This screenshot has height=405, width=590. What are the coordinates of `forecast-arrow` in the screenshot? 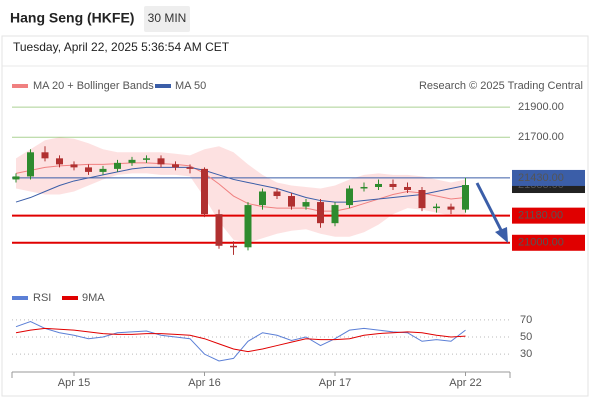 It's located at (491, 212).